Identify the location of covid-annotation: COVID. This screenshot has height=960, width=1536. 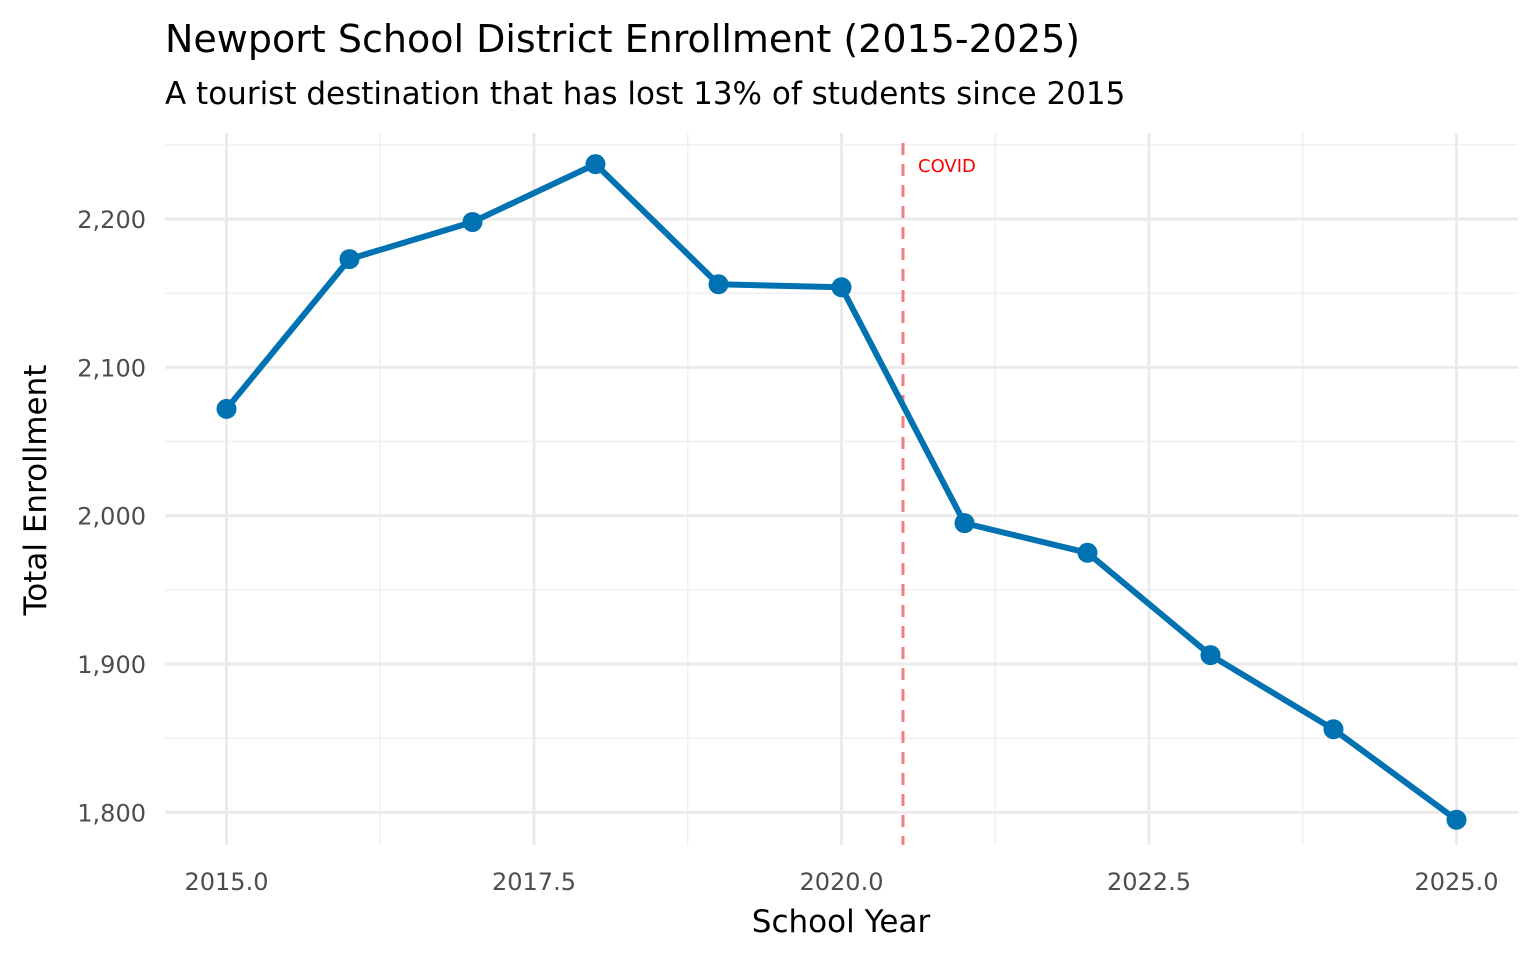
(938, 494).